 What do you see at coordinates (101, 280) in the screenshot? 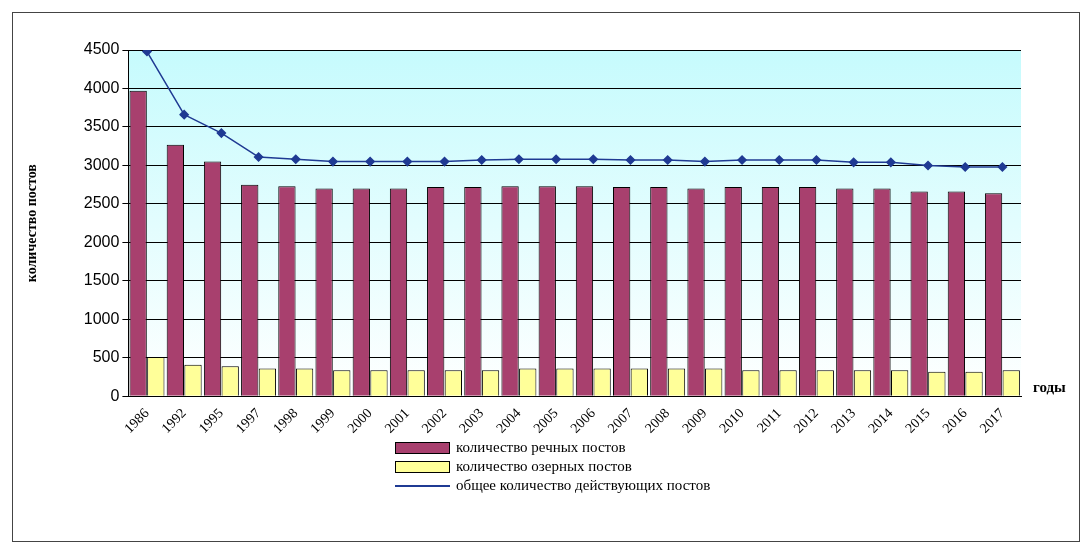
I see `y-tick-label: 1500` at bounding box center [101, 280].